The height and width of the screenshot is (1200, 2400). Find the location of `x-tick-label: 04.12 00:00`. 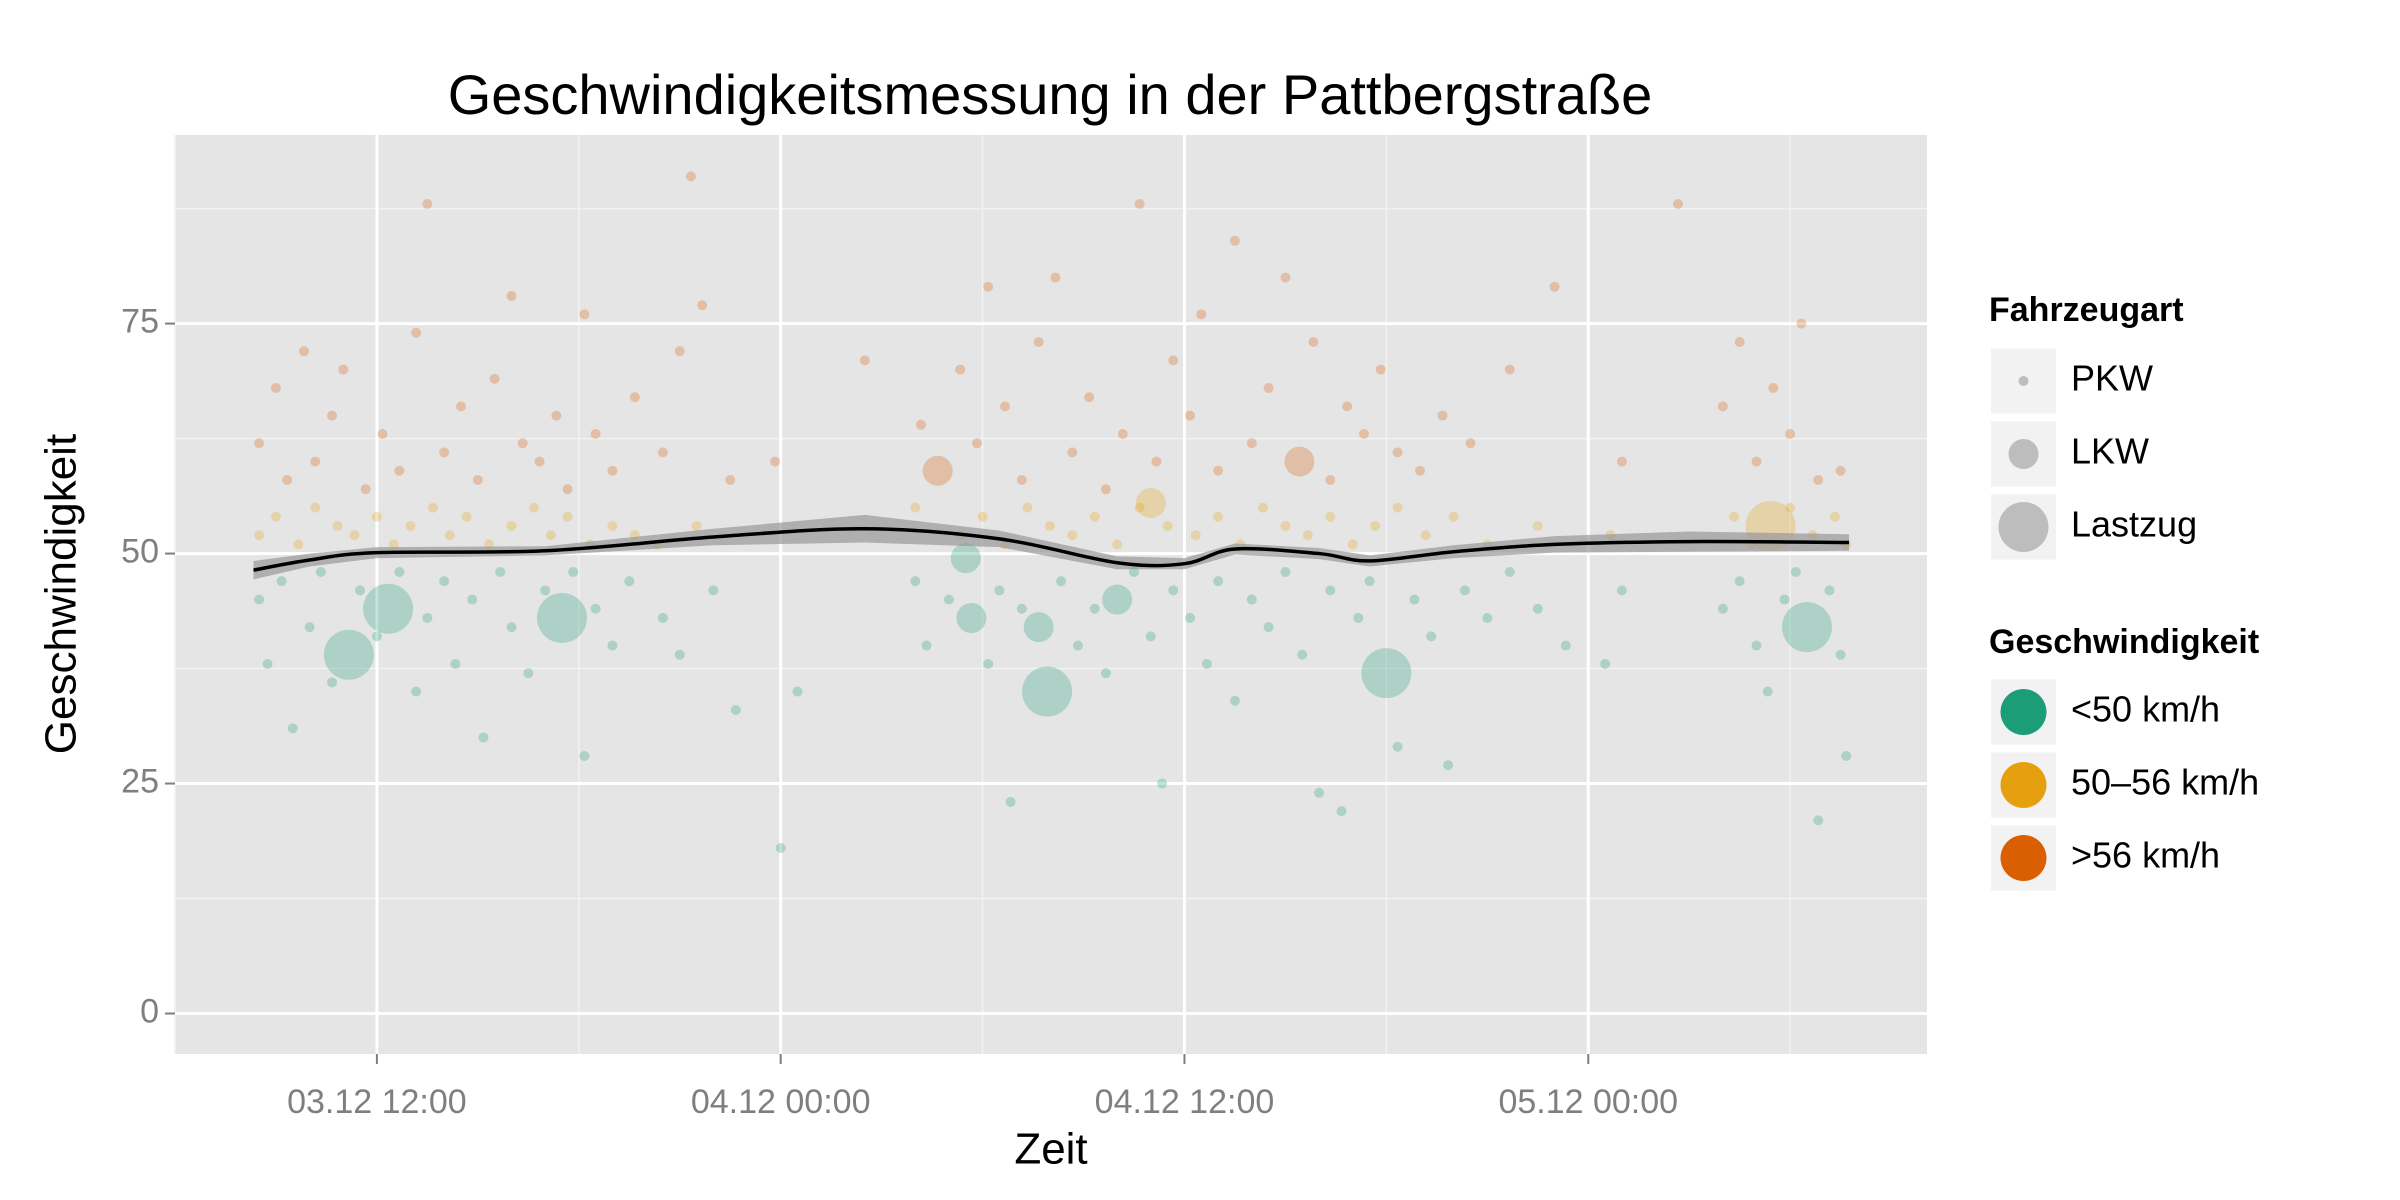

x-tick-label: 04.12 00:00 is located at coordinates (781, 1102).